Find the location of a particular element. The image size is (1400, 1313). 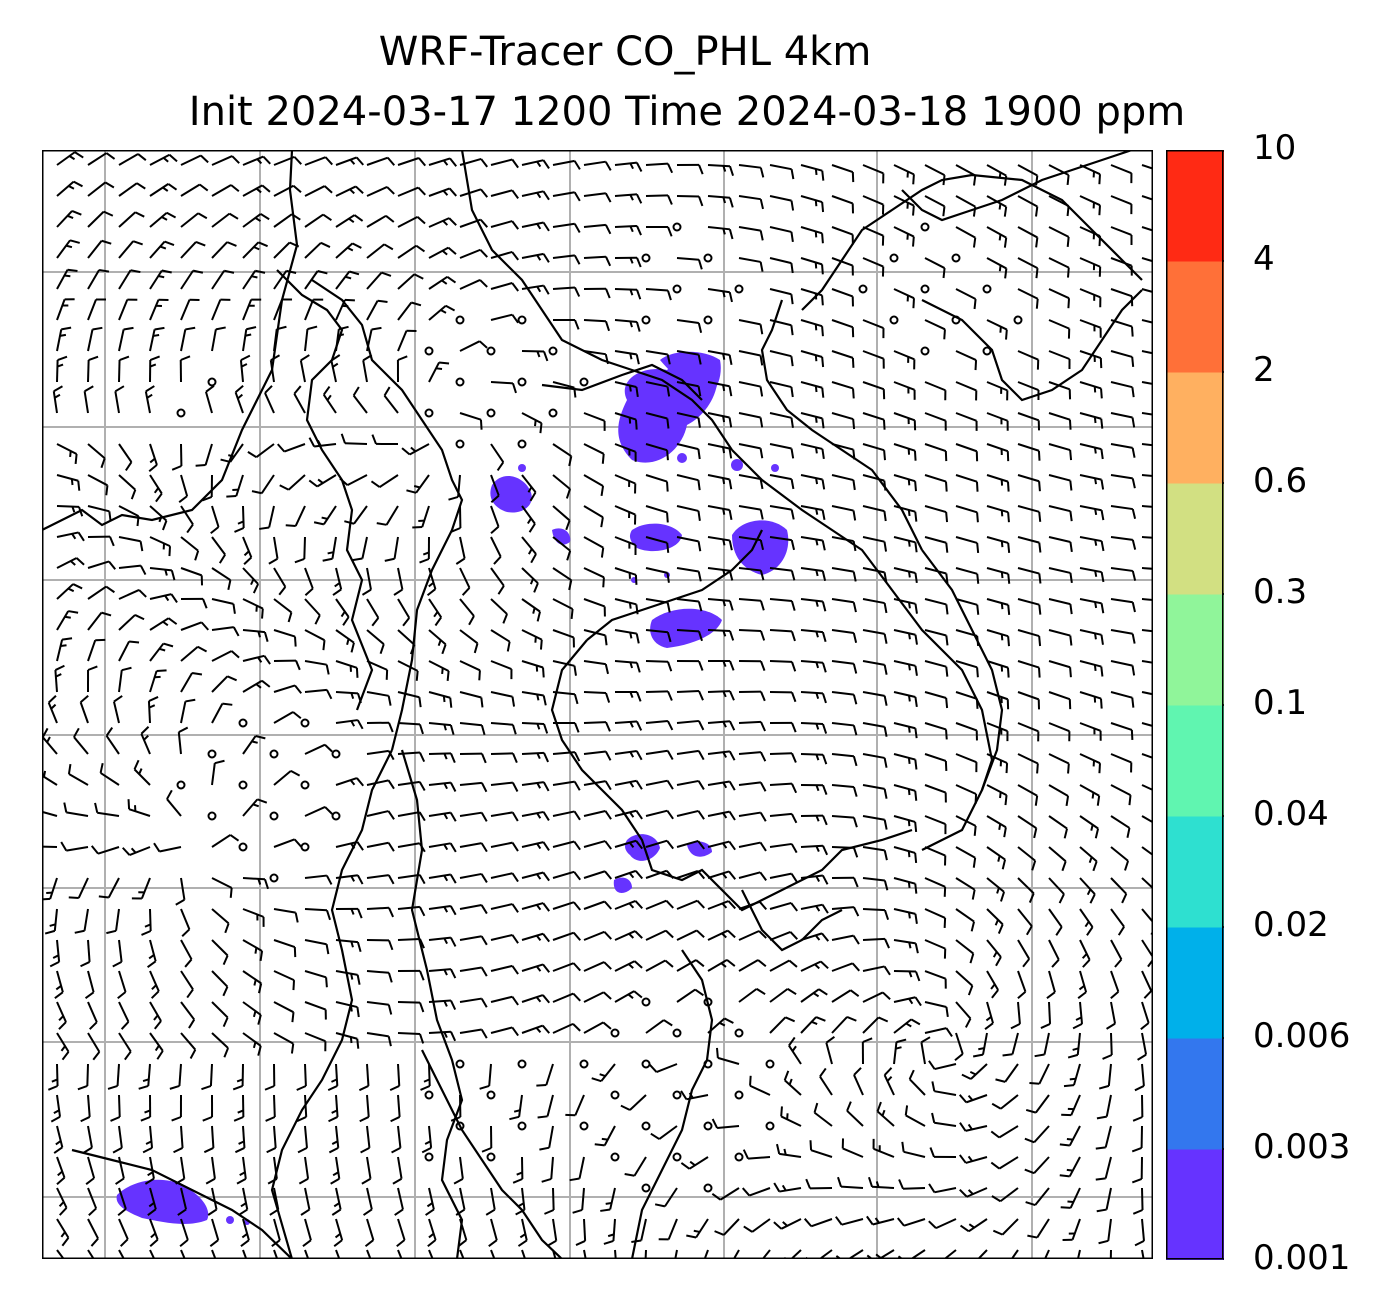

colorbar-label-8: 2 is located at coordinates (1264, 370).